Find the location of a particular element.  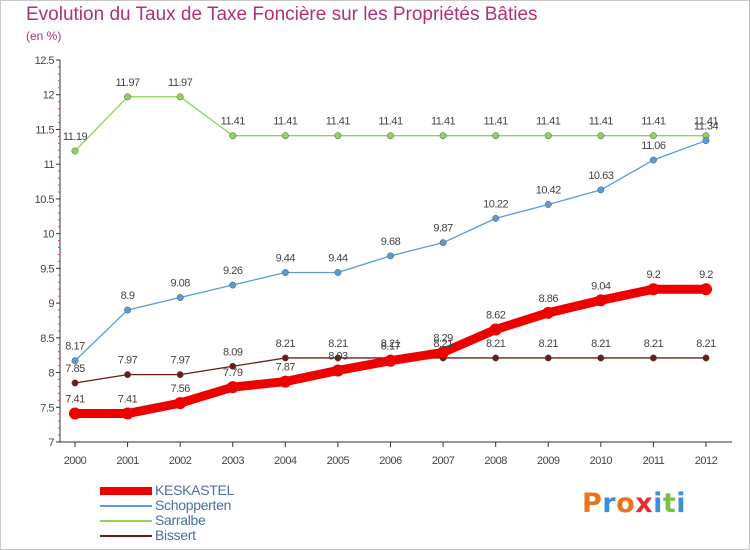

data-label-keskastel: 8.03 is located at coordinates (338, 356).